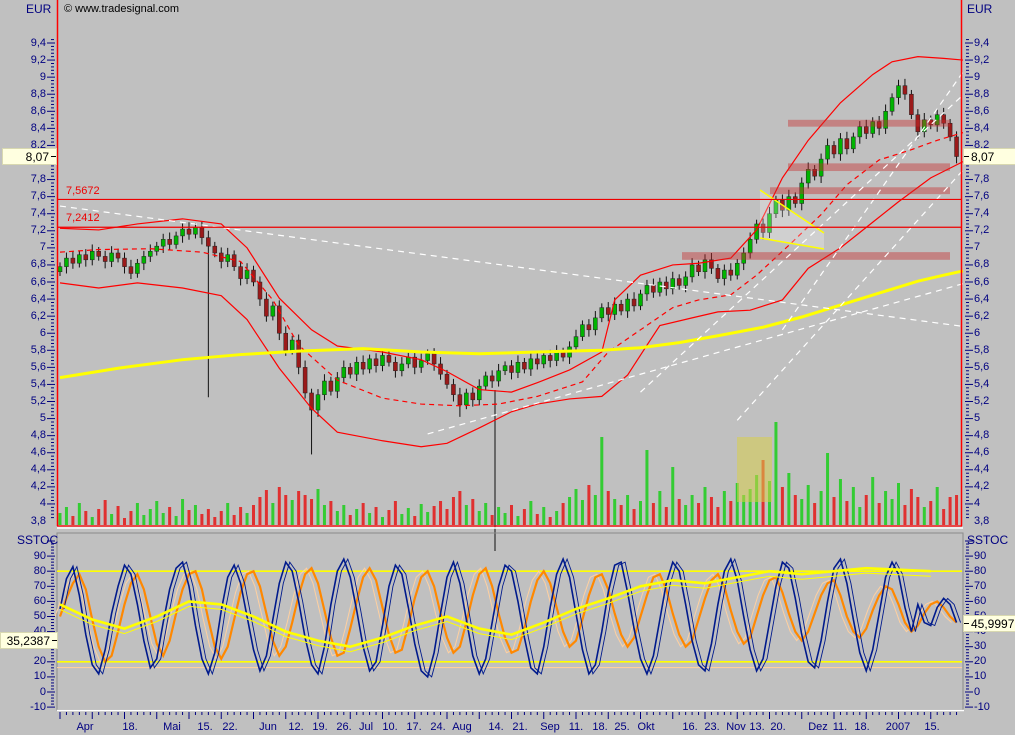  What do you see at coordinates (869, 167) in the screenshot?
I see `resistance-zone` at bounding box center [869, 167].